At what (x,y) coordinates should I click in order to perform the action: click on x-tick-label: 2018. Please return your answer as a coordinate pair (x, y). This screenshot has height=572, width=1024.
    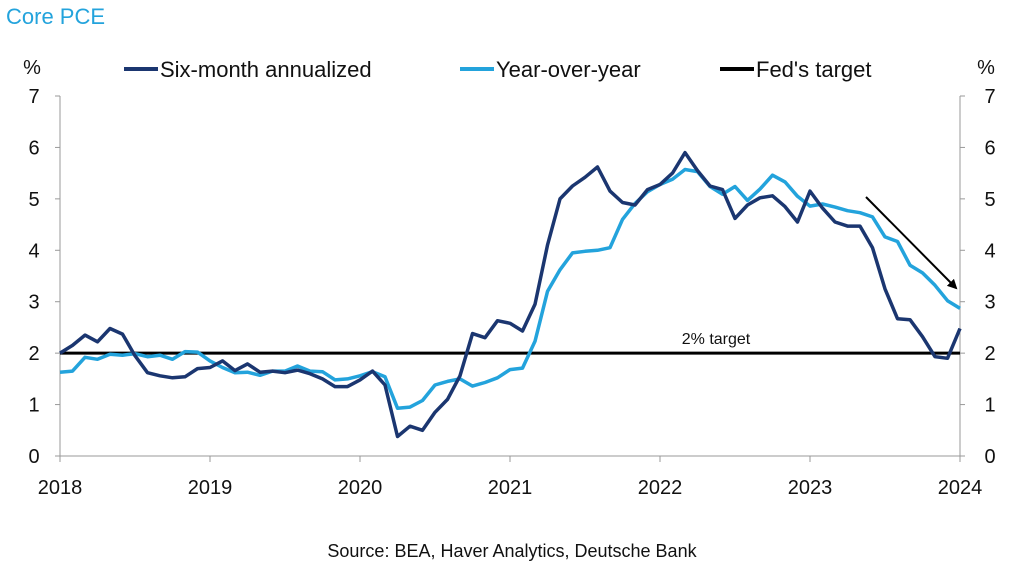
    Looking at the image, I should click on (60, 488).